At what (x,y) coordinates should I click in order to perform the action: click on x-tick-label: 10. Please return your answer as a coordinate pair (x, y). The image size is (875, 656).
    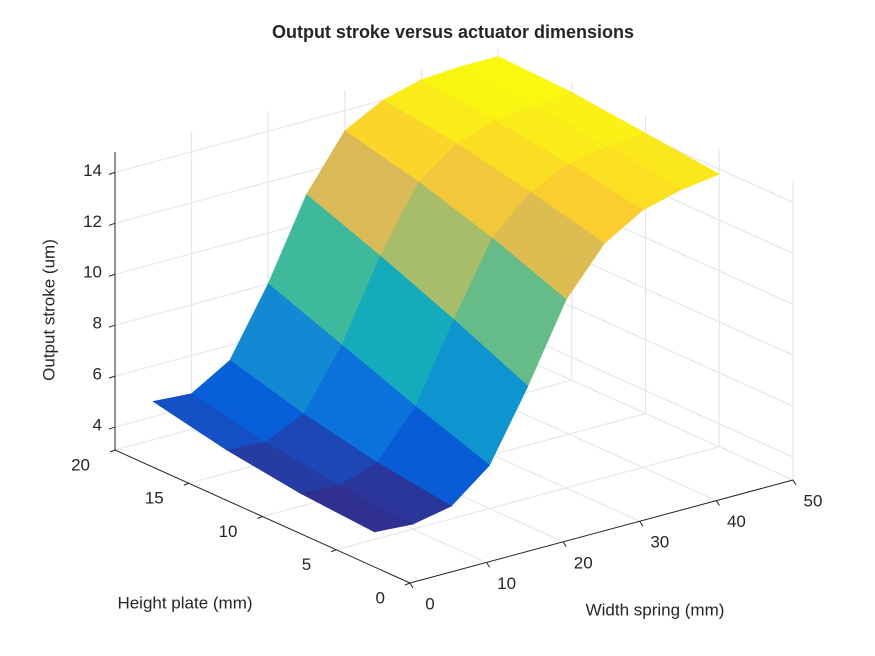
    Looking at the image, I should click on (506, 583).